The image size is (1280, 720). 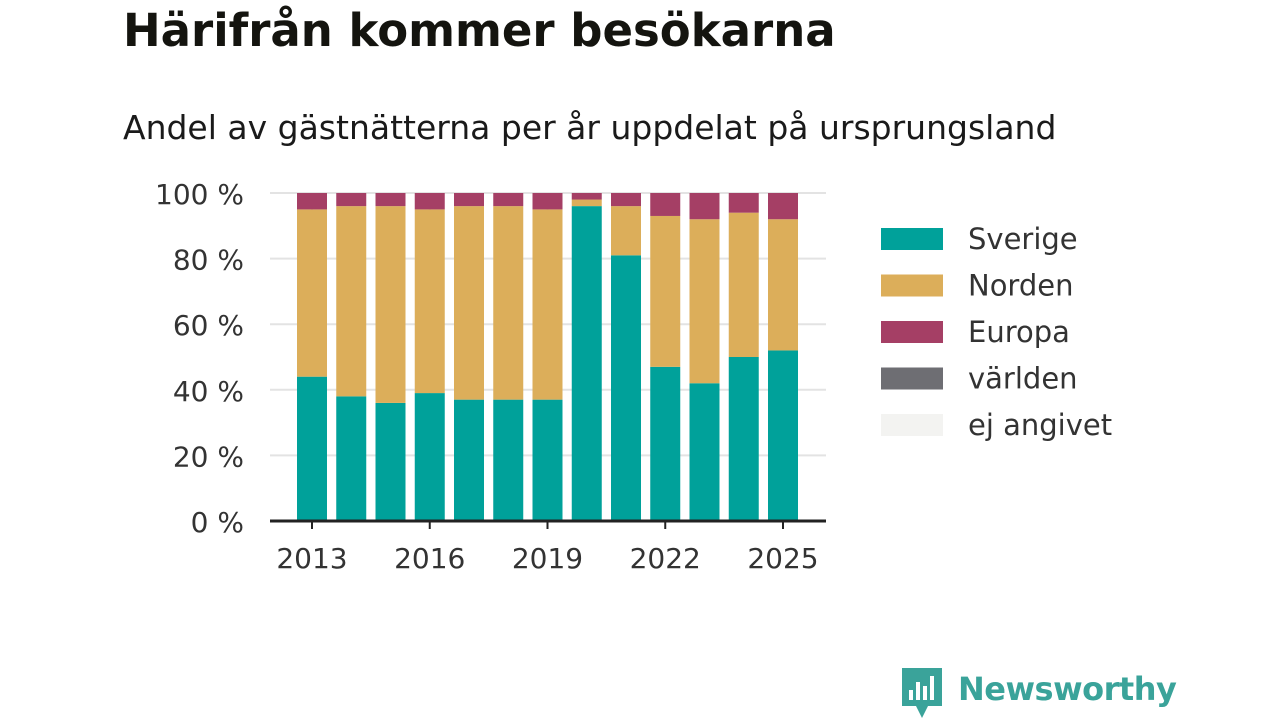 What do you see at coordinates (479, 30) in the screenshot?
I see `chart-title: Härifrån kommer besökarna` at bounding box center [479, 30].